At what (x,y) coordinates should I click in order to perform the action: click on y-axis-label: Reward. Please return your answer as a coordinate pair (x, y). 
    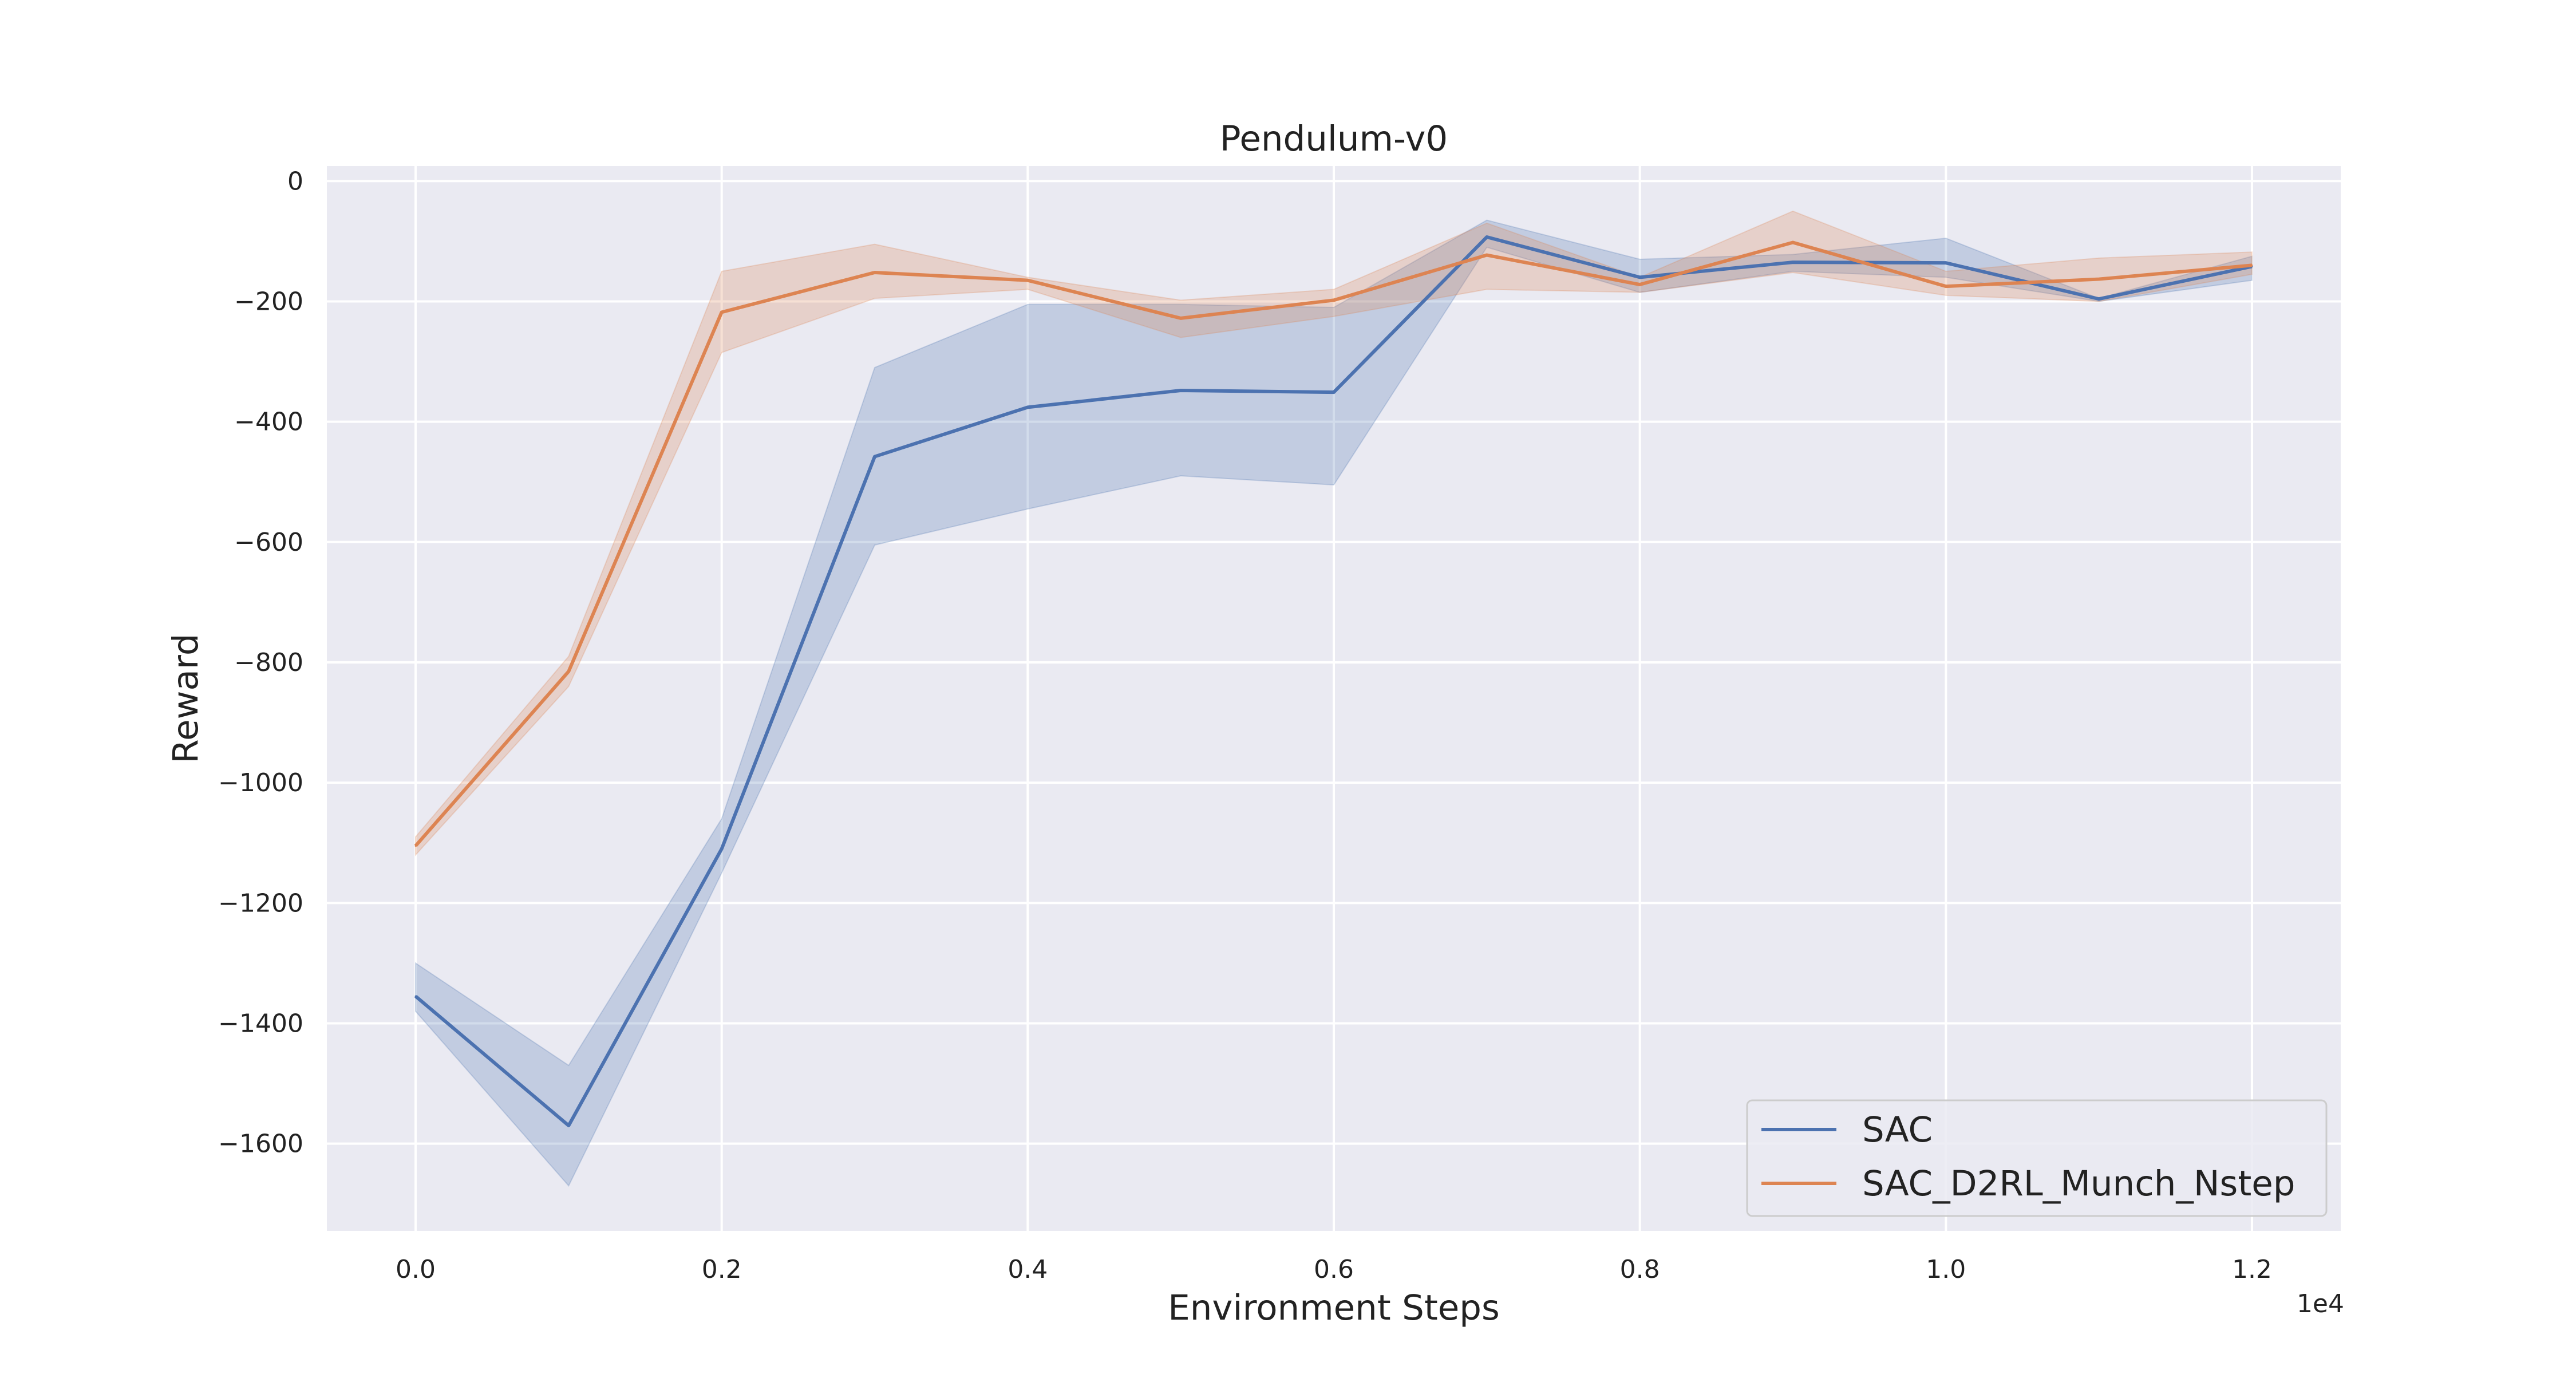
    Looking at the image, I should click on (185, 698).